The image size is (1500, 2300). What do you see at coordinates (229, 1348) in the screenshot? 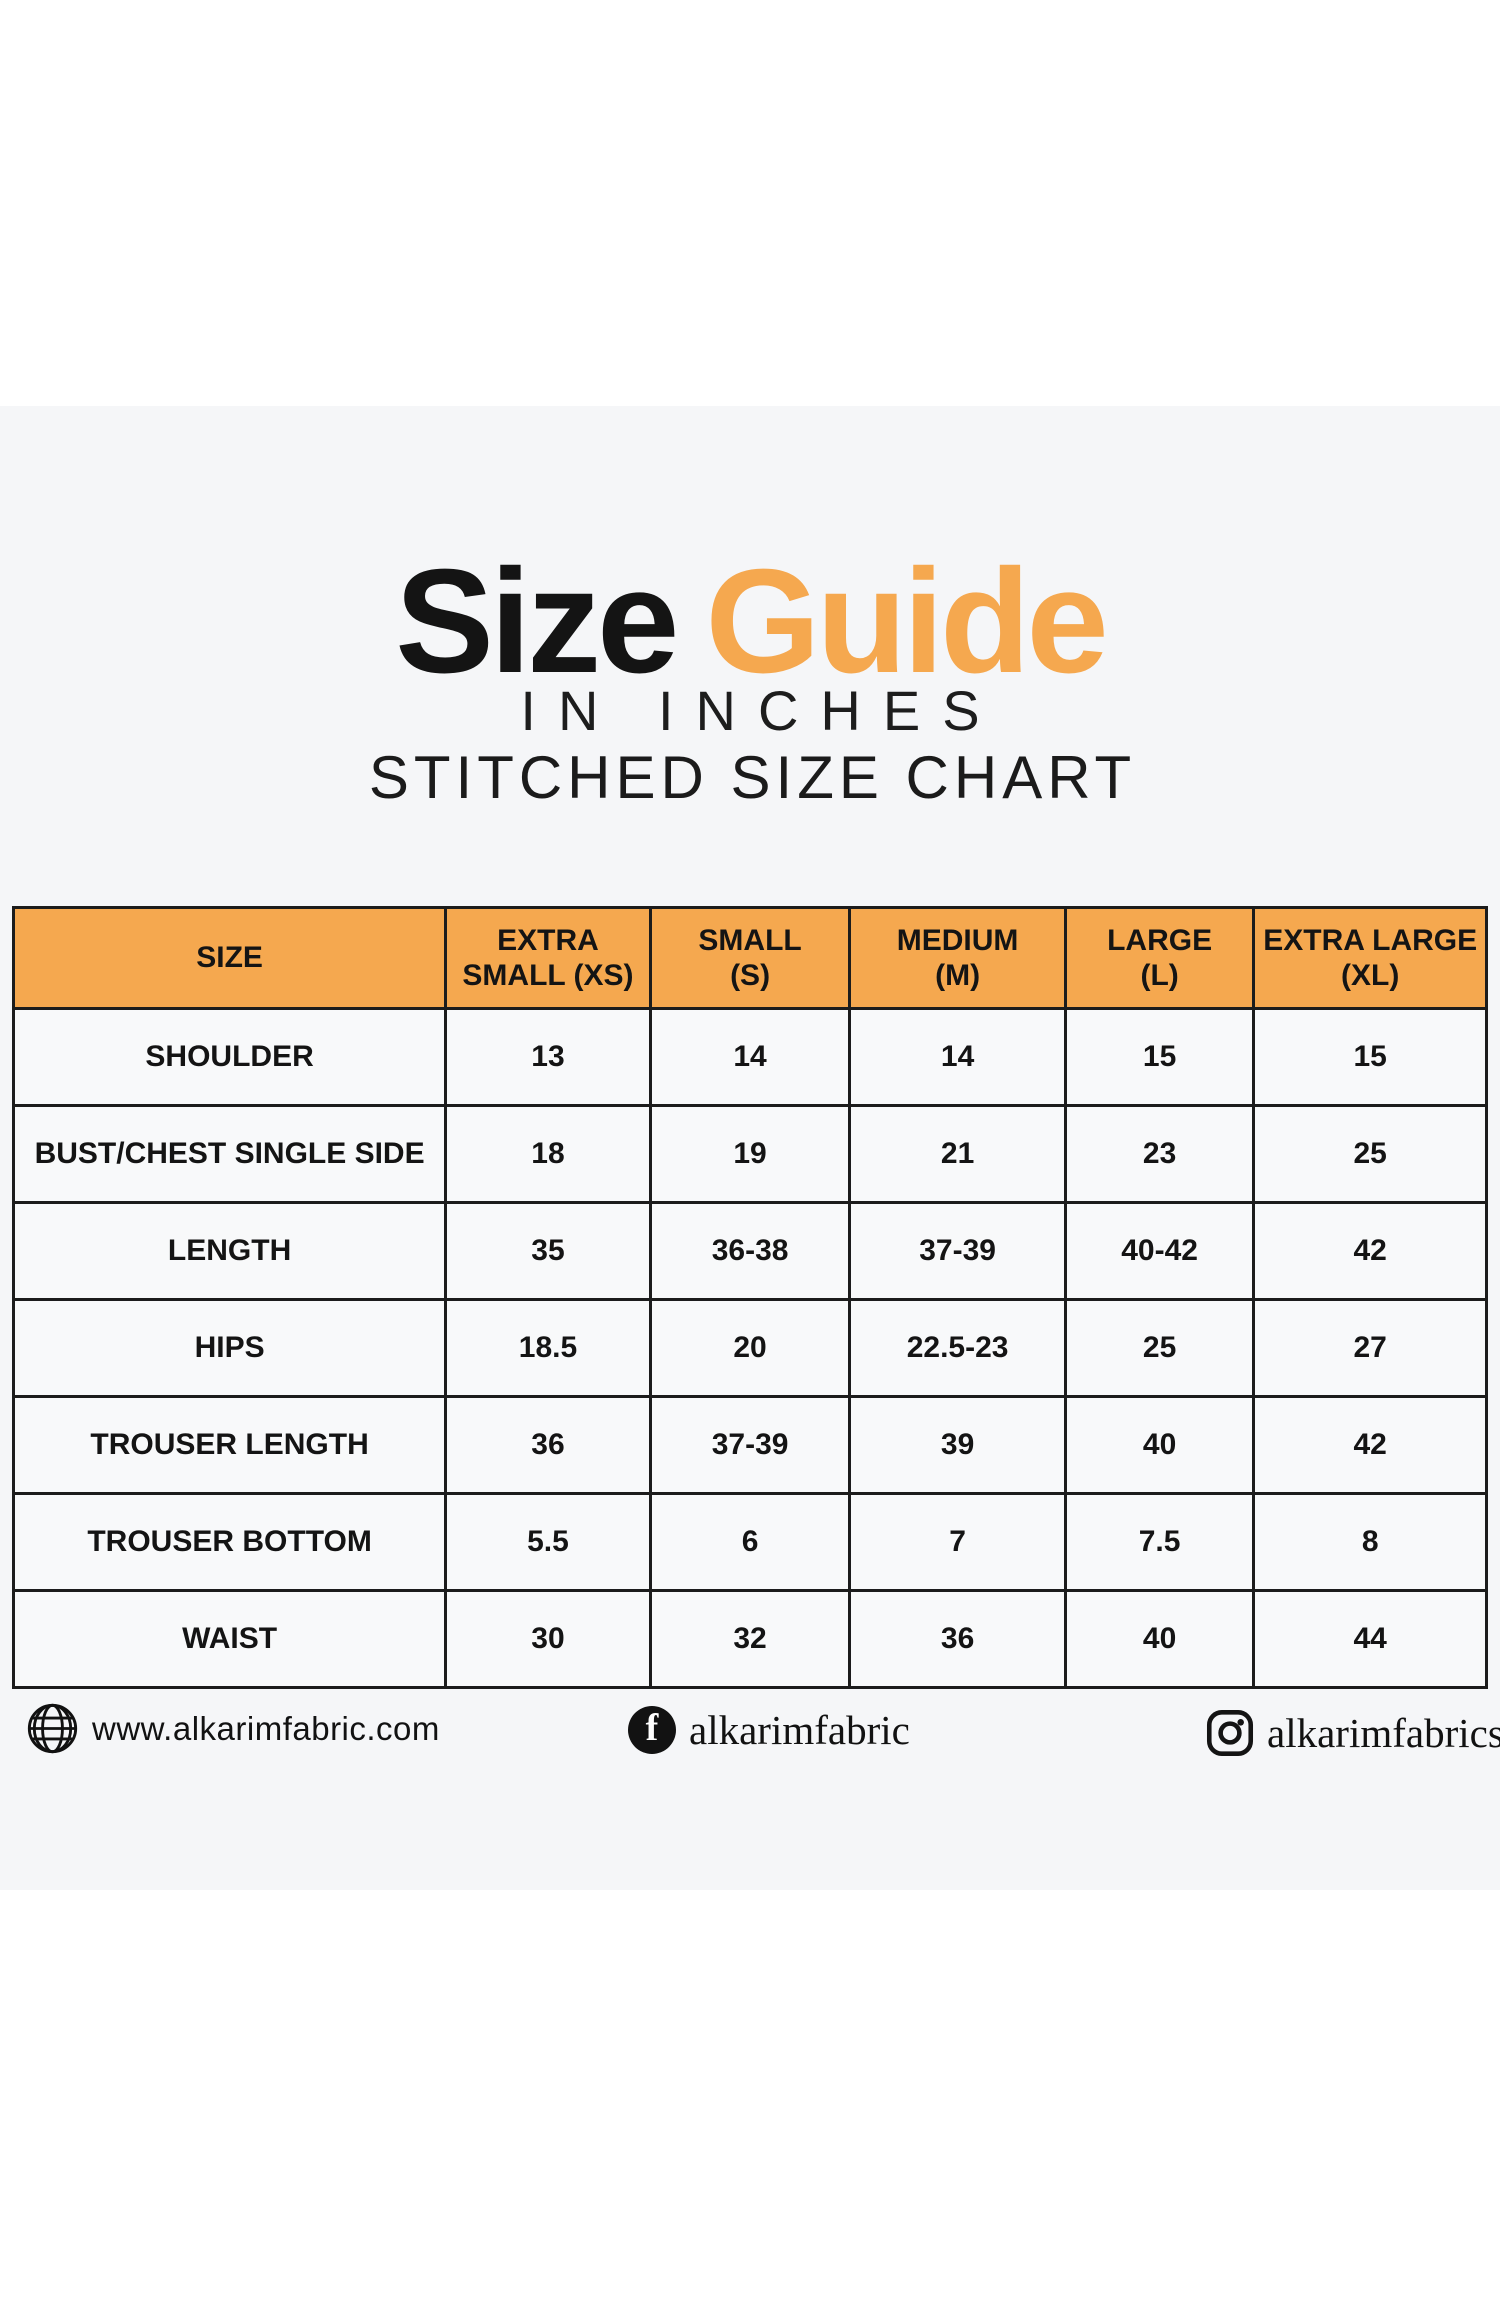
I see `row-label-hips: HIPS` at bounding box center [229, 1348].